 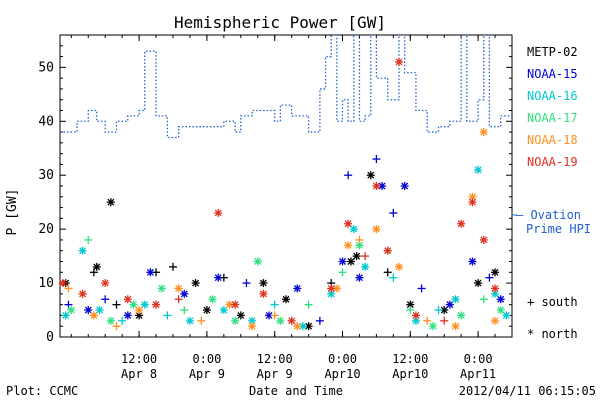 I want to click on symbol-key-south: + south, so click(x=552, y=302).